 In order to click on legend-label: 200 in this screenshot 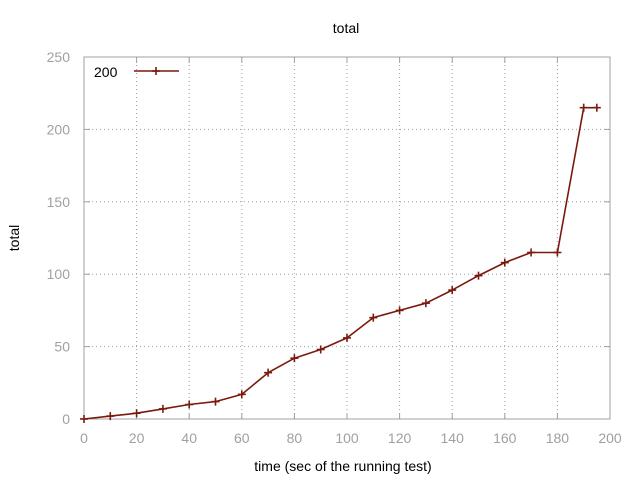, I will do `click(106, 72)`.